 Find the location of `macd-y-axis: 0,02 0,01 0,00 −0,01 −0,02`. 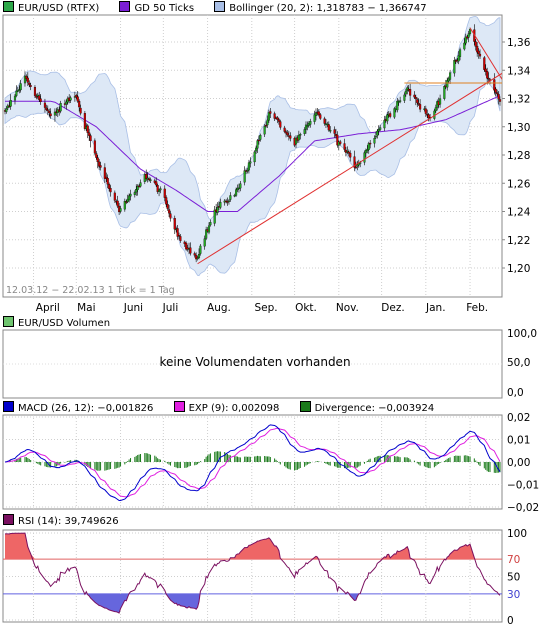

macd-y-axis: 0,02 0,01 0,00 −0,01 −0,02 is located at coordinates (523, 463).